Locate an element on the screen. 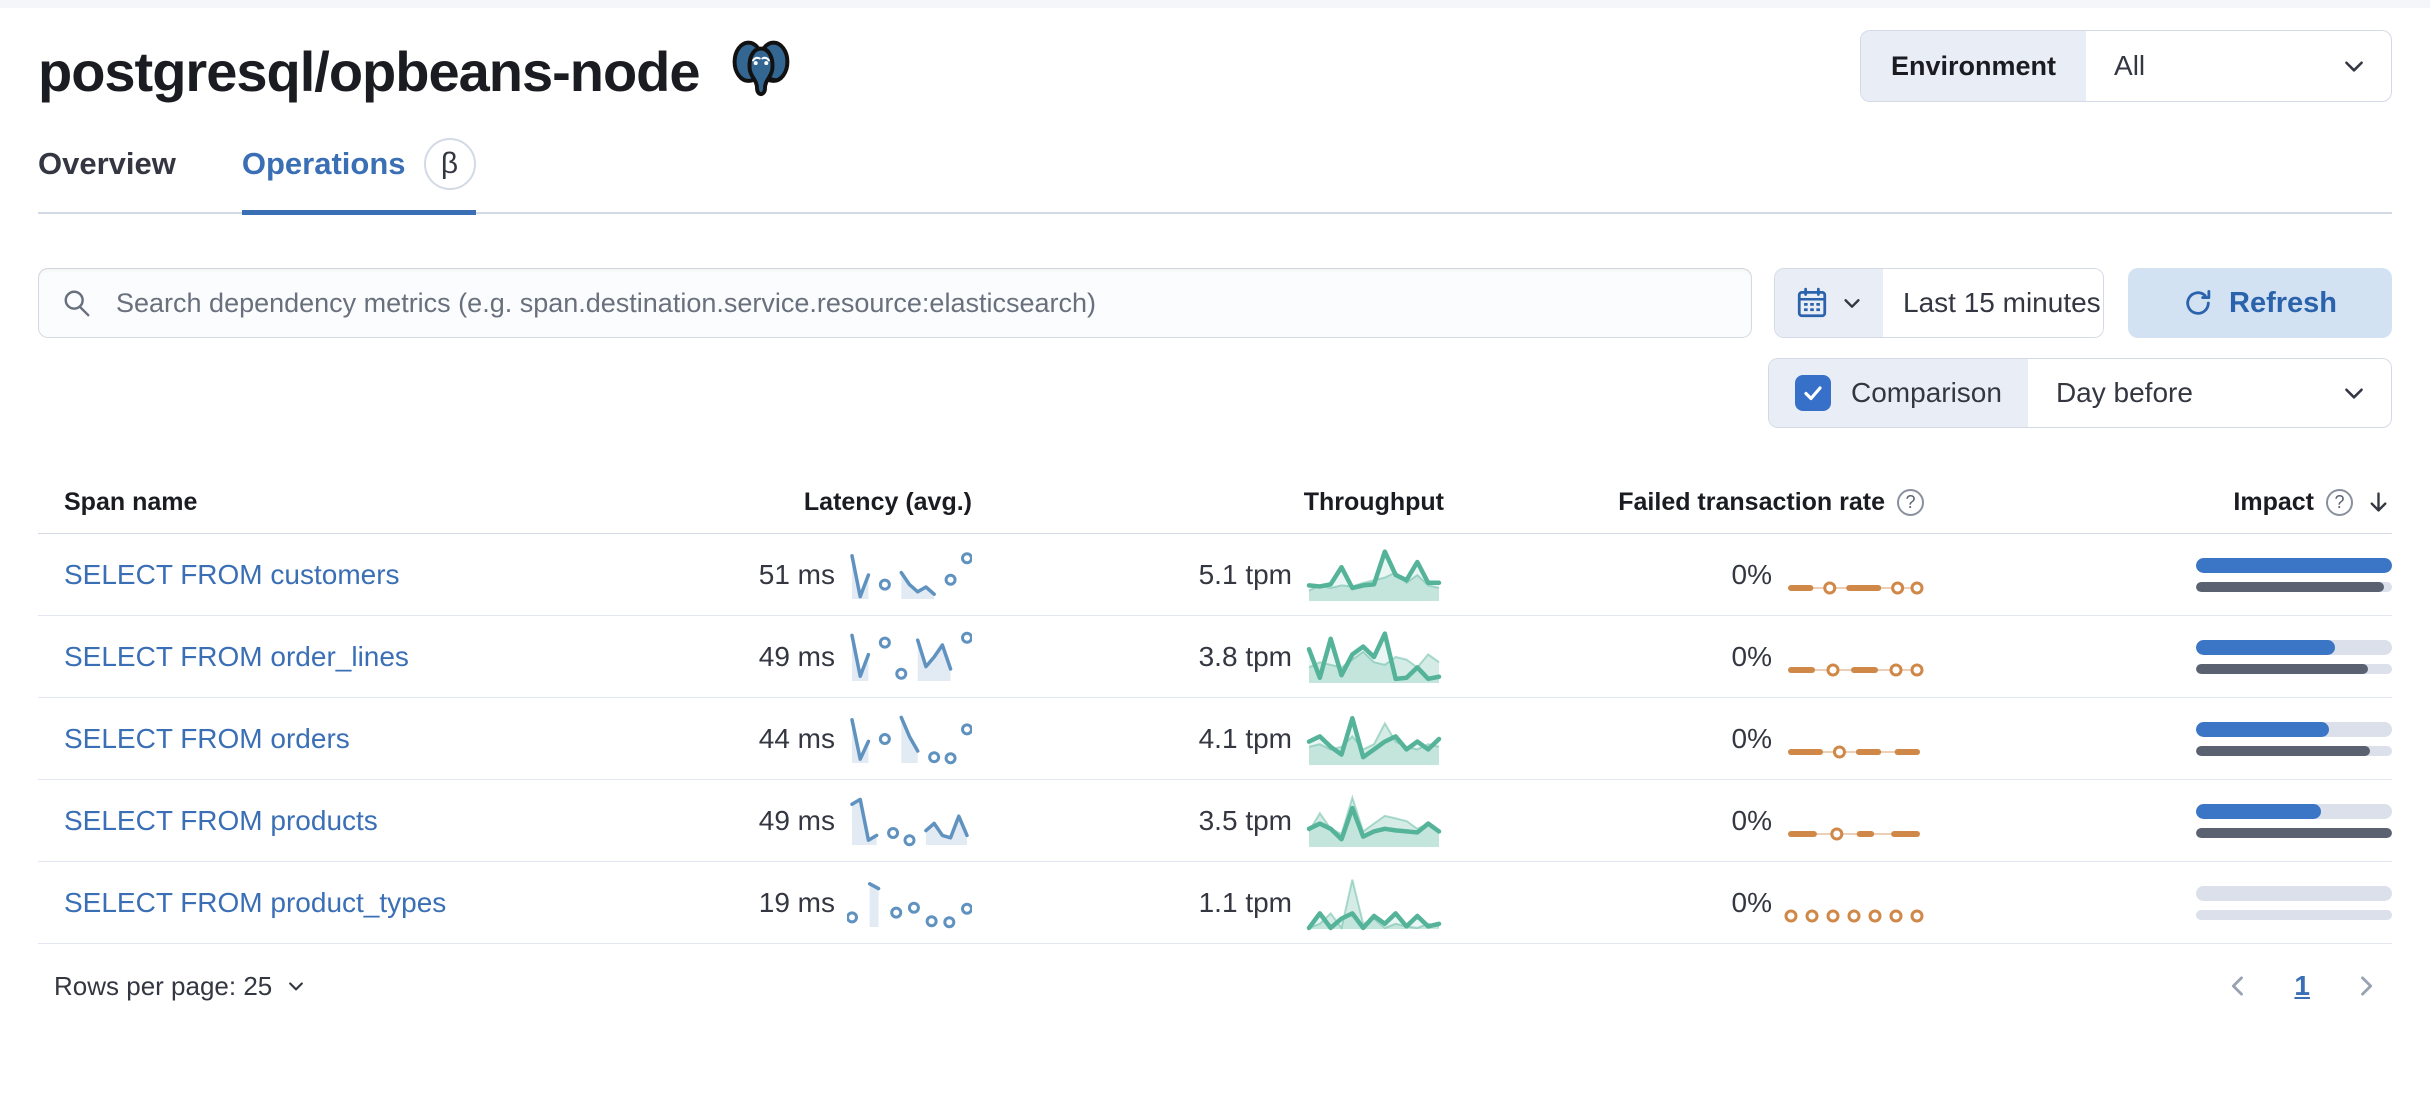  throughput-cell: 3.8 tpm is located at coordinates (1208, 657).